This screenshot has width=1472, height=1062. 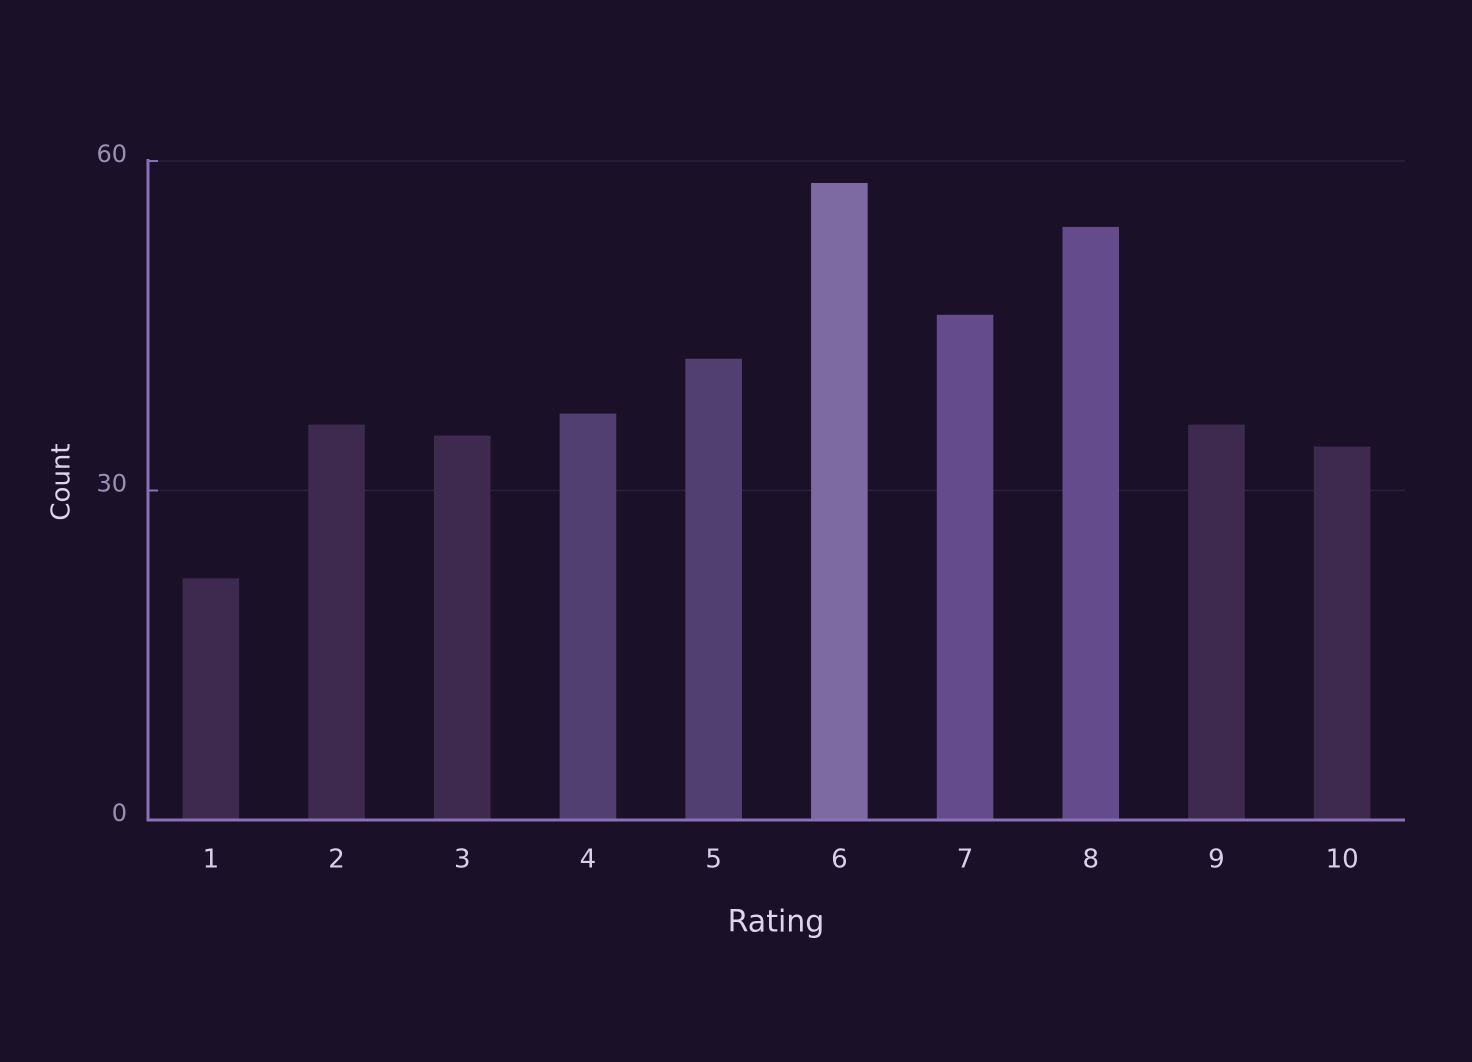 I want to click on x-tick-label: 2, so click(x=336, y=860).